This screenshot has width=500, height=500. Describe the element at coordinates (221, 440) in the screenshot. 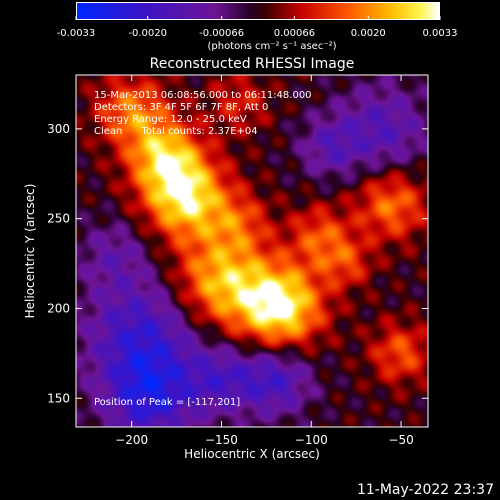

I see `x-tick-label: −150` at that location.